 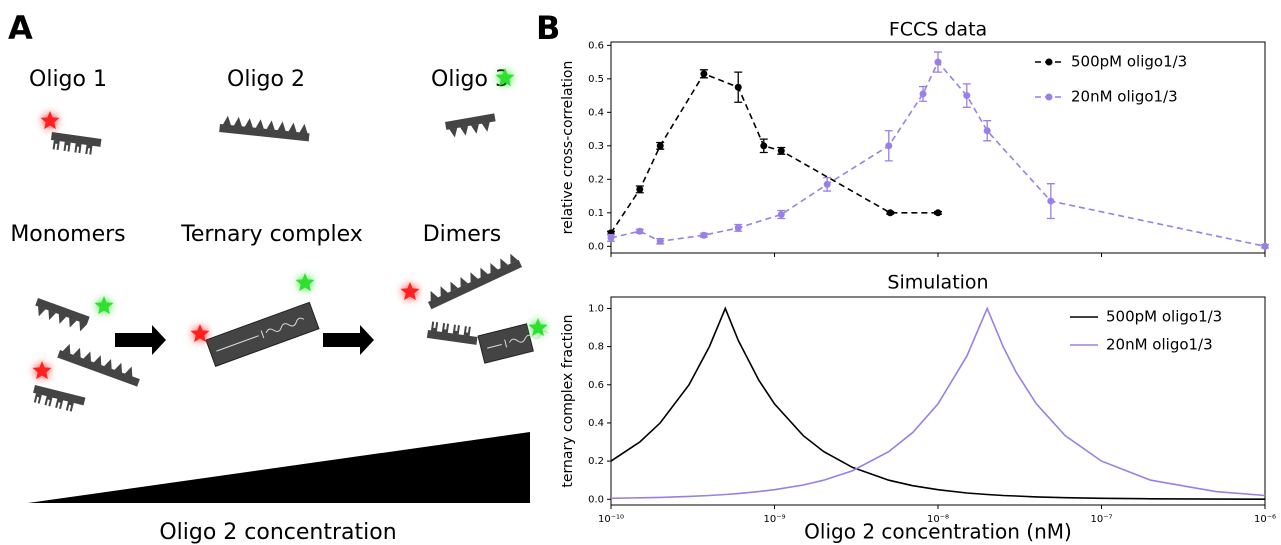 What do you see at coordinates (462, 234) in the screenshot?
I see `state-label: Dimers` at bounding box center [462, 234].